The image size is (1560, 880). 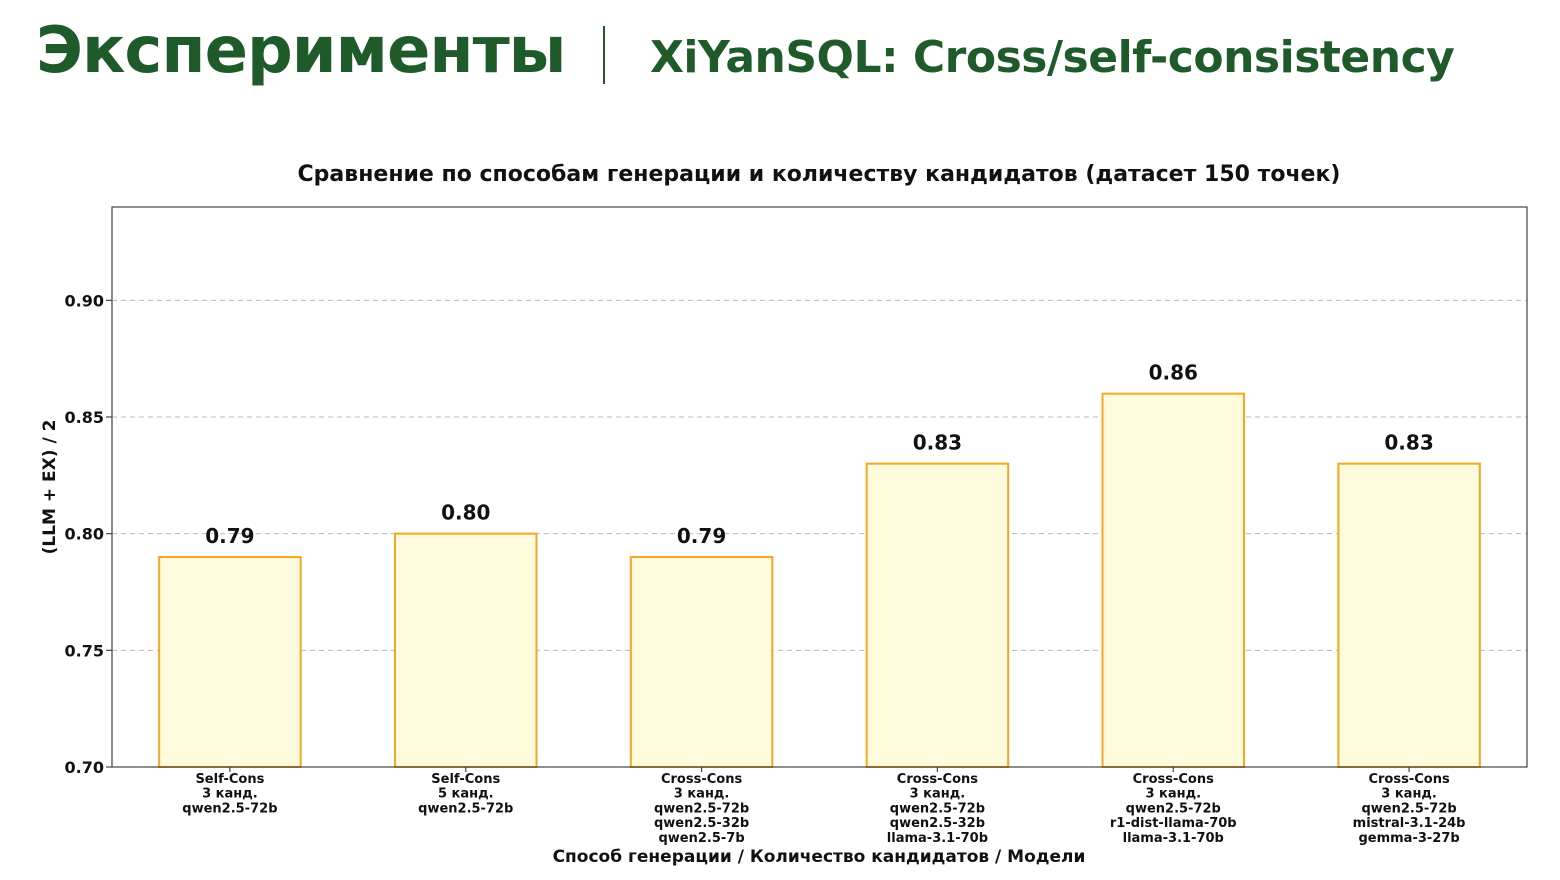 What do you see at coordinates (84, 534) in the screenshot?
I see `y-tick-label: 0.80` at bounding box center [84, 534].